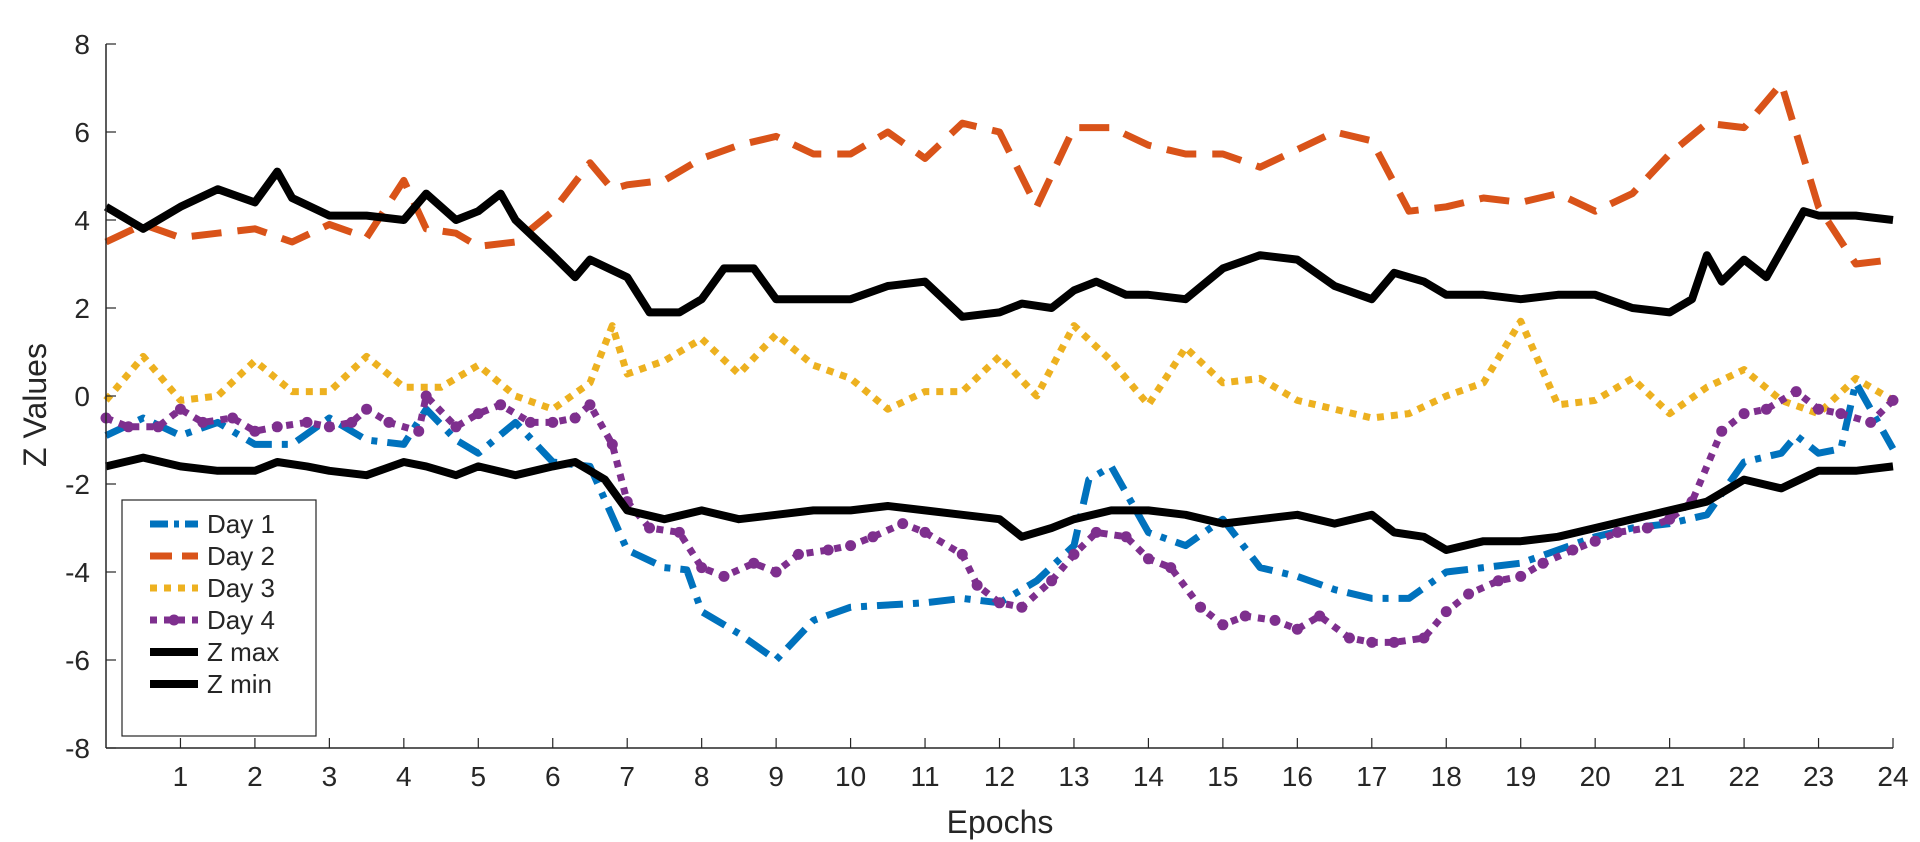  I want to click on legend-label: Z max, so click(243, 652).